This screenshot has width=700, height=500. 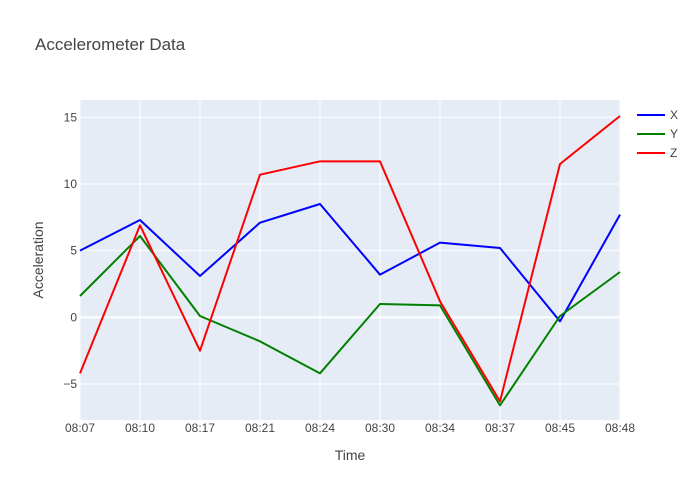 What do you see at coordinates (674, 115) in the screenshot?
I see `legend-label-x: X` at bounding box center [674, 115].